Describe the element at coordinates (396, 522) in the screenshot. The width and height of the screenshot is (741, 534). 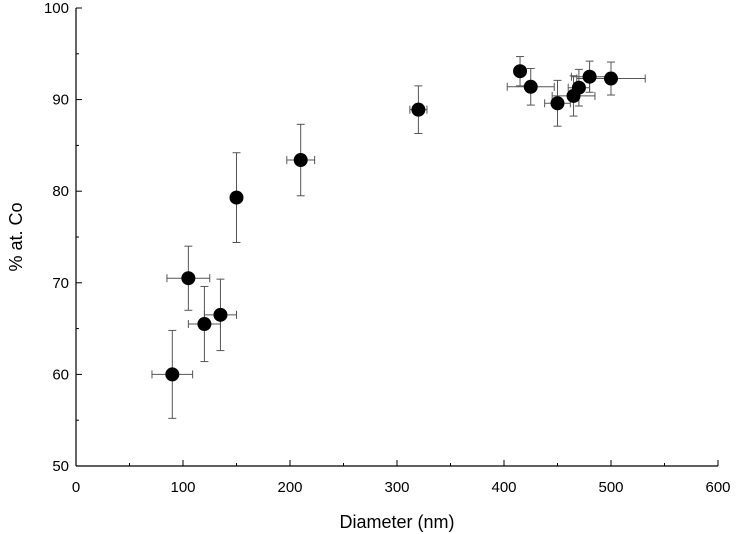
I see `x-axis-title: Diameter (nm)` at that location.